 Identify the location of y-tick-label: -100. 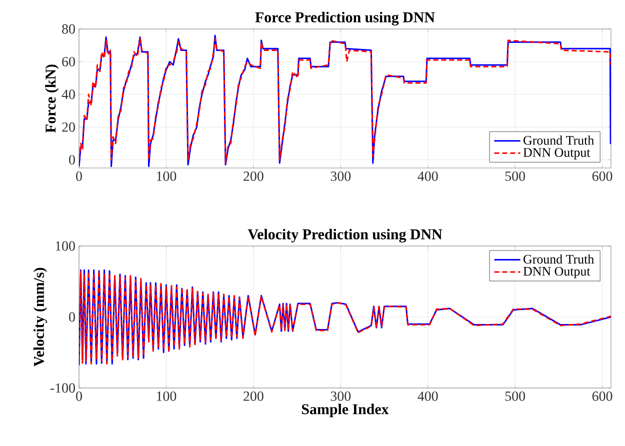
(62, 388).